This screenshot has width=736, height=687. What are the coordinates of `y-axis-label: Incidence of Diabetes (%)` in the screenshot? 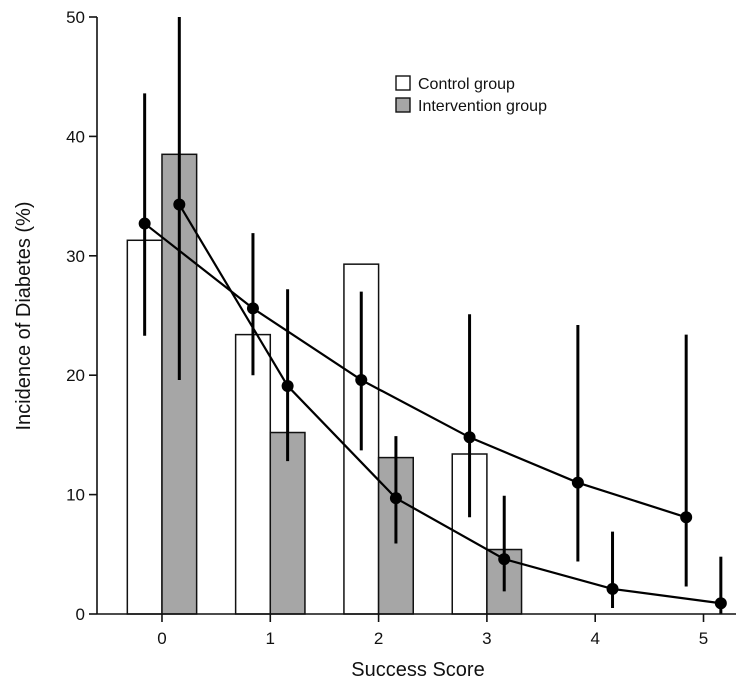 It's located at (24, 315).